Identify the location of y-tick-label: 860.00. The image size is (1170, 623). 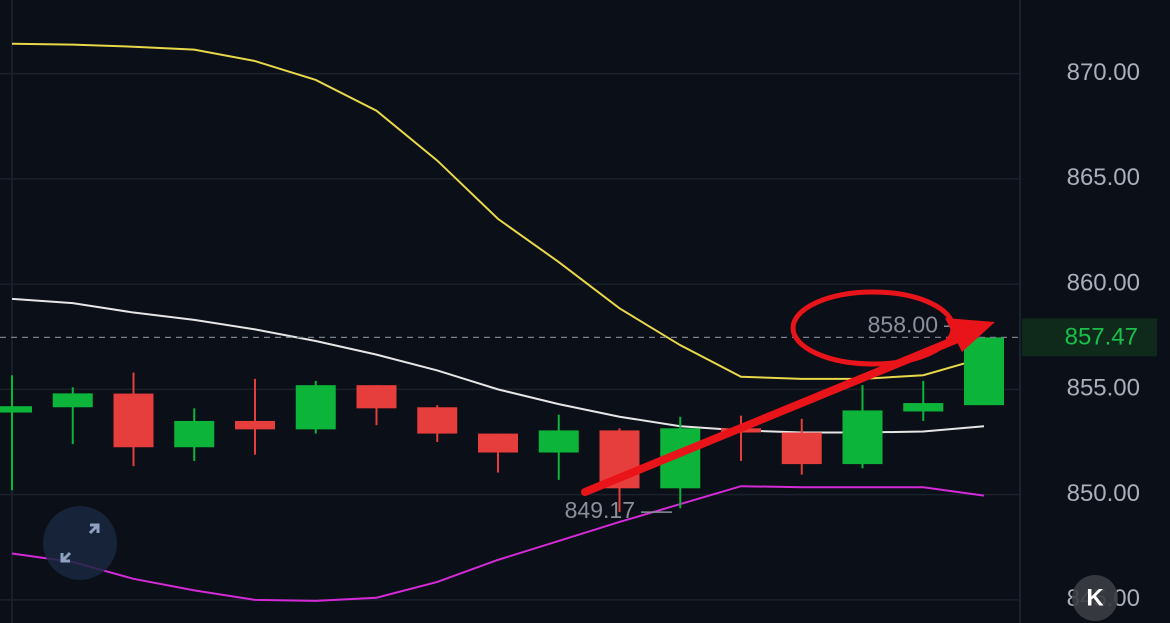
(1103, 282).